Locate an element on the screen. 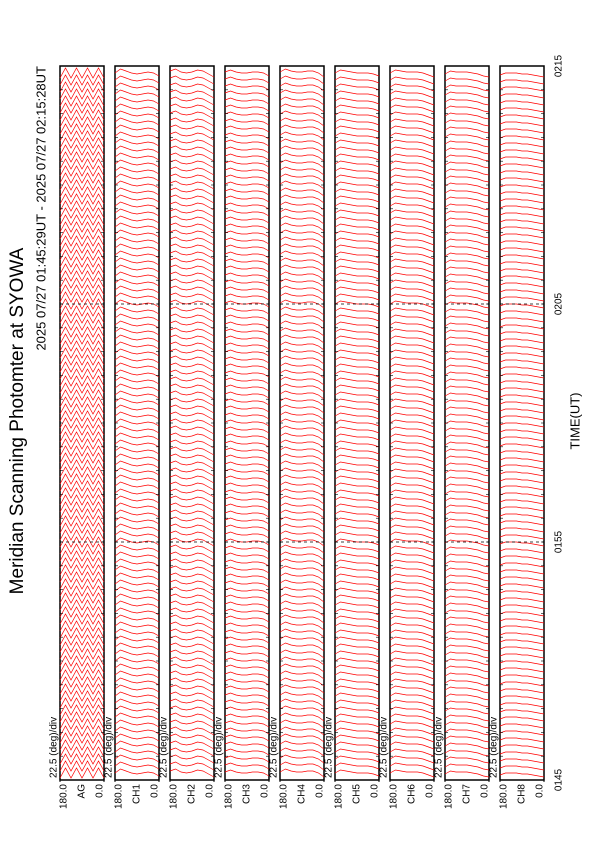 This screenshot has height=842, width=595. div-label: 22.5 (deg)/div is located at coordinates (329, 747).